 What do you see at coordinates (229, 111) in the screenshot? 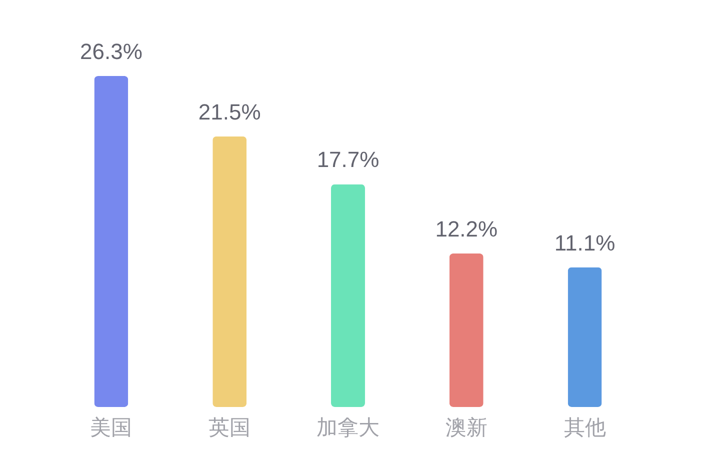
I see `data-label: 21.5%` at bounding box center [229, 111].